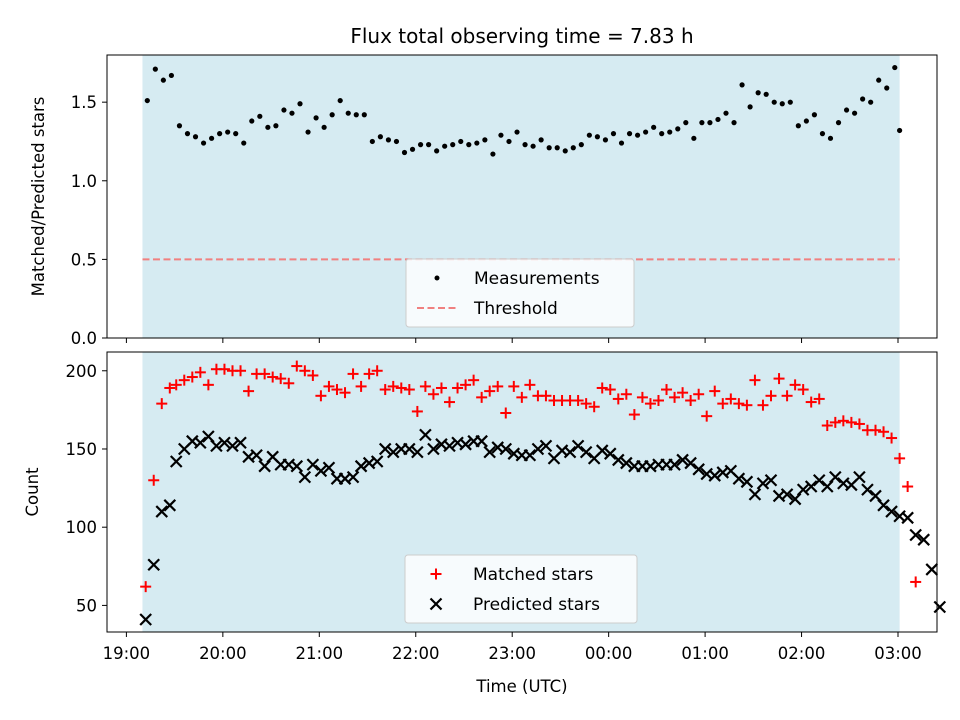 Image resolution: width=960 pixels, height=720 pixels. I want to click on x-tick-label: 03:00, so click(898, 653).